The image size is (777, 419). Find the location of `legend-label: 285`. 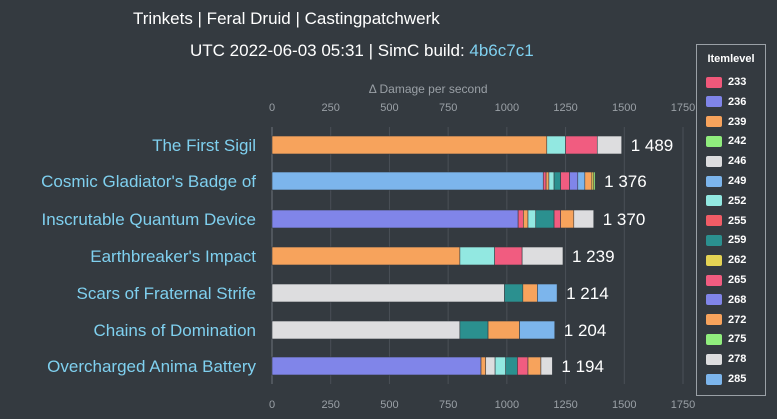

legend-label: 285 is located at coordinates (737, 379).